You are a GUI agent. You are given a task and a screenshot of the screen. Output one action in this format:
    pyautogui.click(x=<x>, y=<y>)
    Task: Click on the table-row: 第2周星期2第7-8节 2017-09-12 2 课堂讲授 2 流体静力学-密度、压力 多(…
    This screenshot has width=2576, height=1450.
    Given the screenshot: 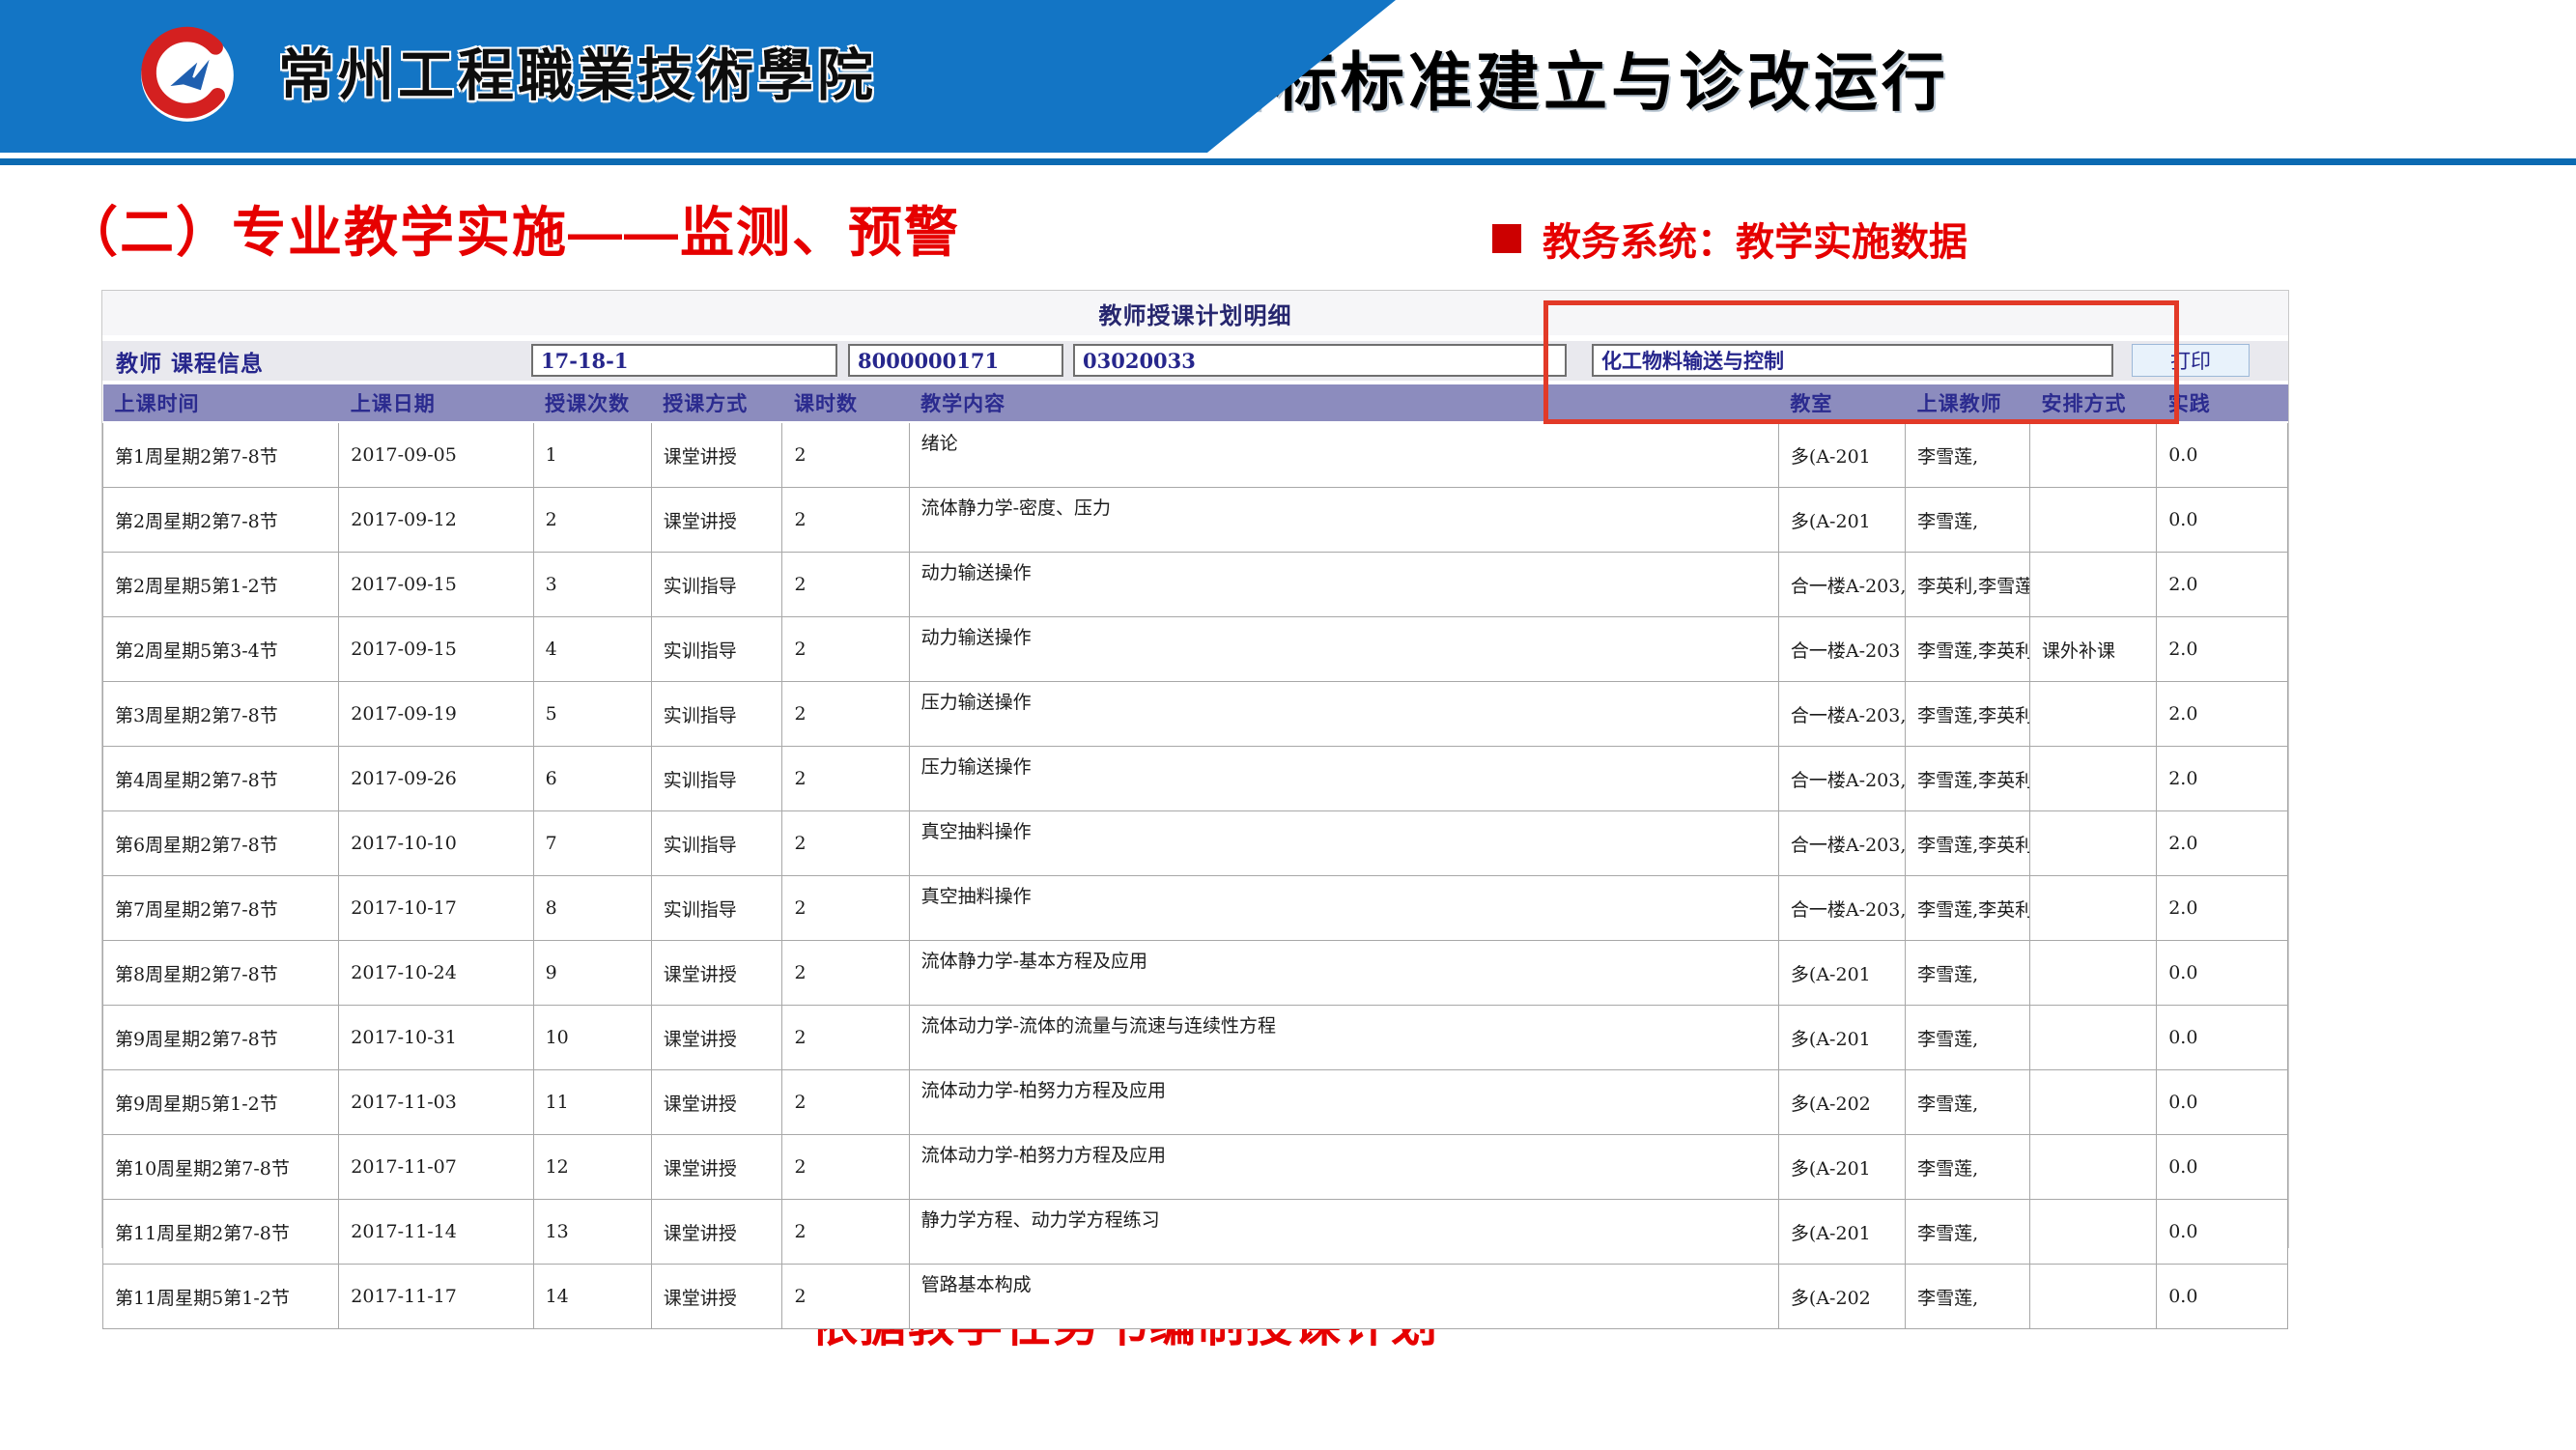 What is the action you would take?
    pyautogui.click(x=1194, y=520)
    